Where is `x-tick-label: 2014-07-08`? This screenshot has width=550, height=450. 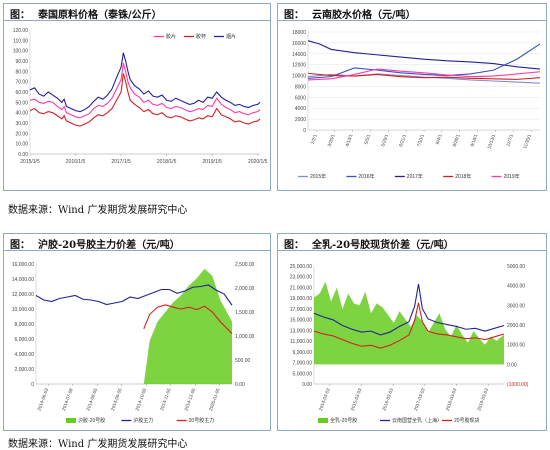
x-tick-label: 2014-07-08 is located at coordinates (67, 399).